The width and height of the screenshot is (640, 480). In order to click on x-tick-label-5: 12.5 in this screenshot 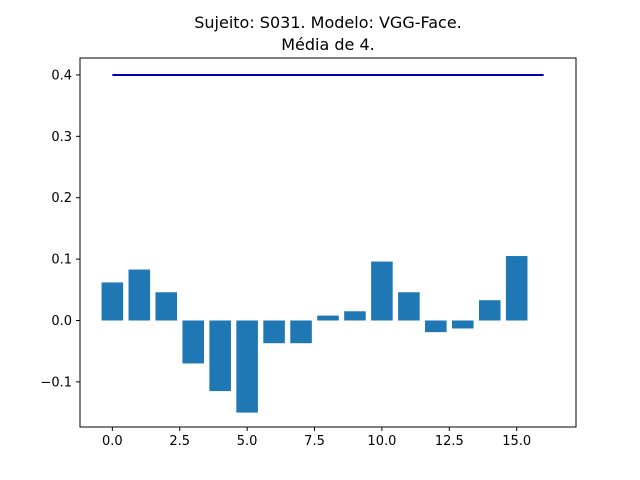, I will do `click(449, 441)`.